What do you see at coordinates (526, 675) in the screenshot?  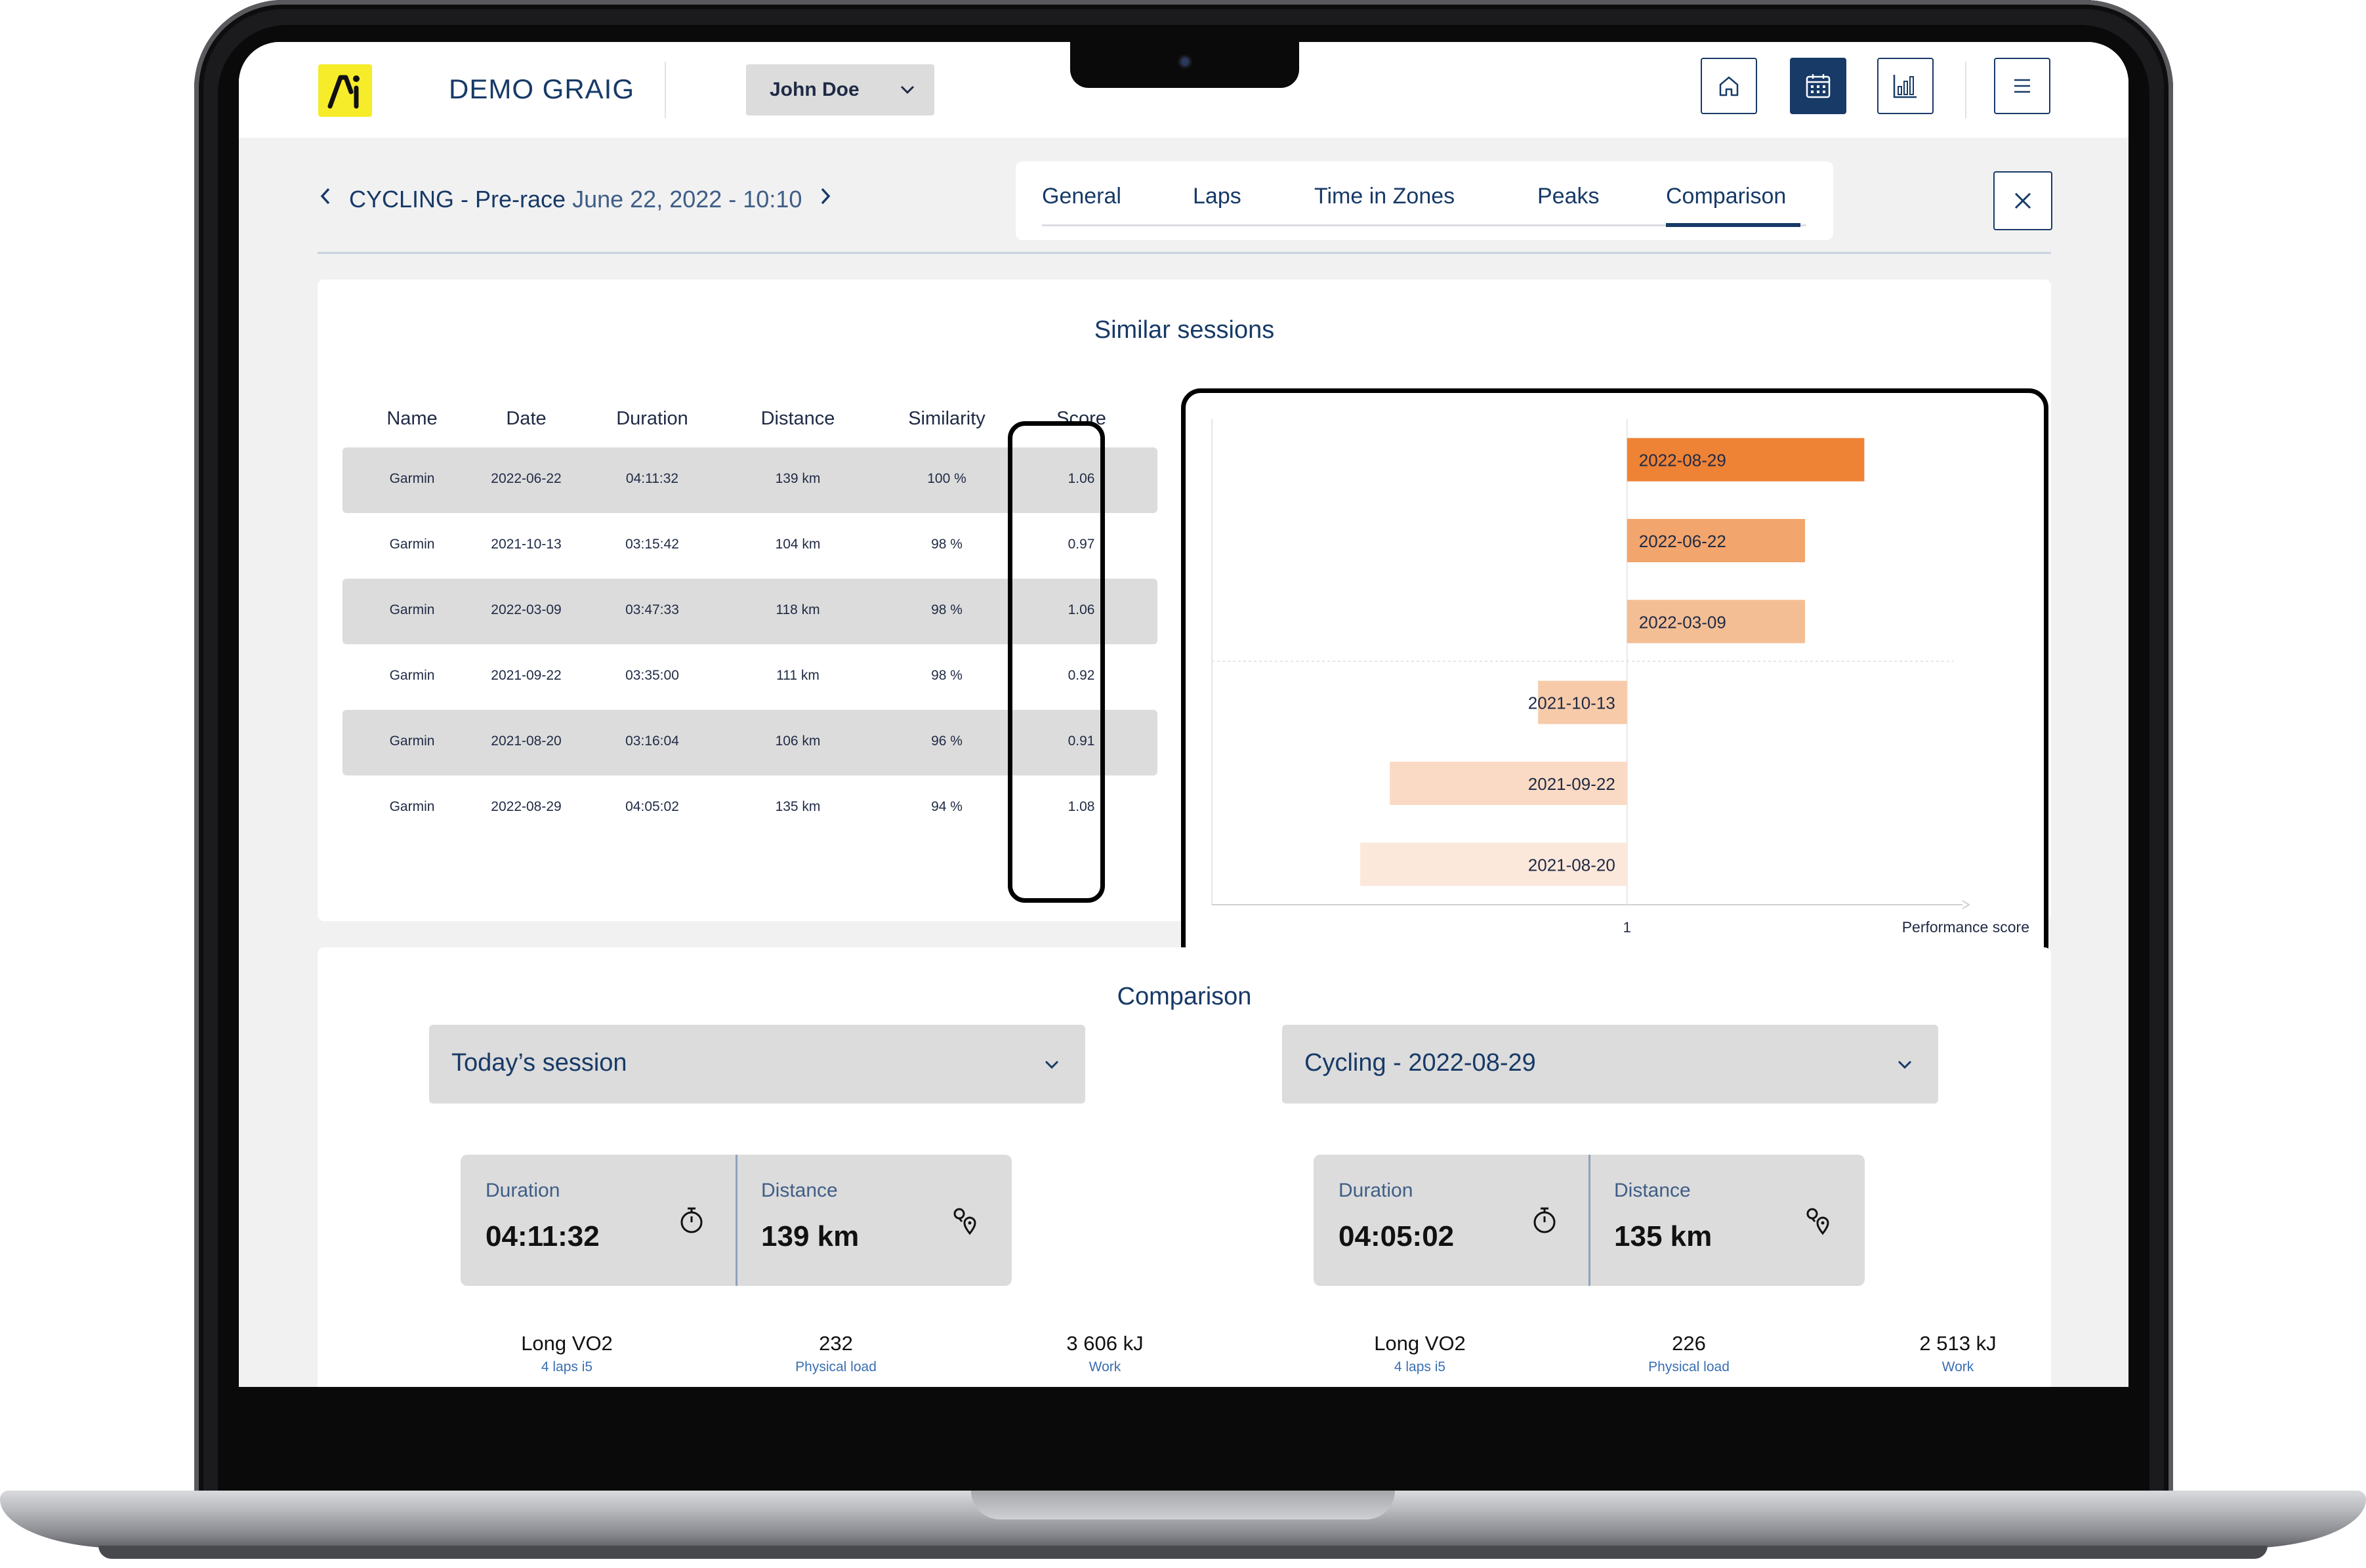 I see `cell-date: 2021-09-22` at bounding box center [526, 675].